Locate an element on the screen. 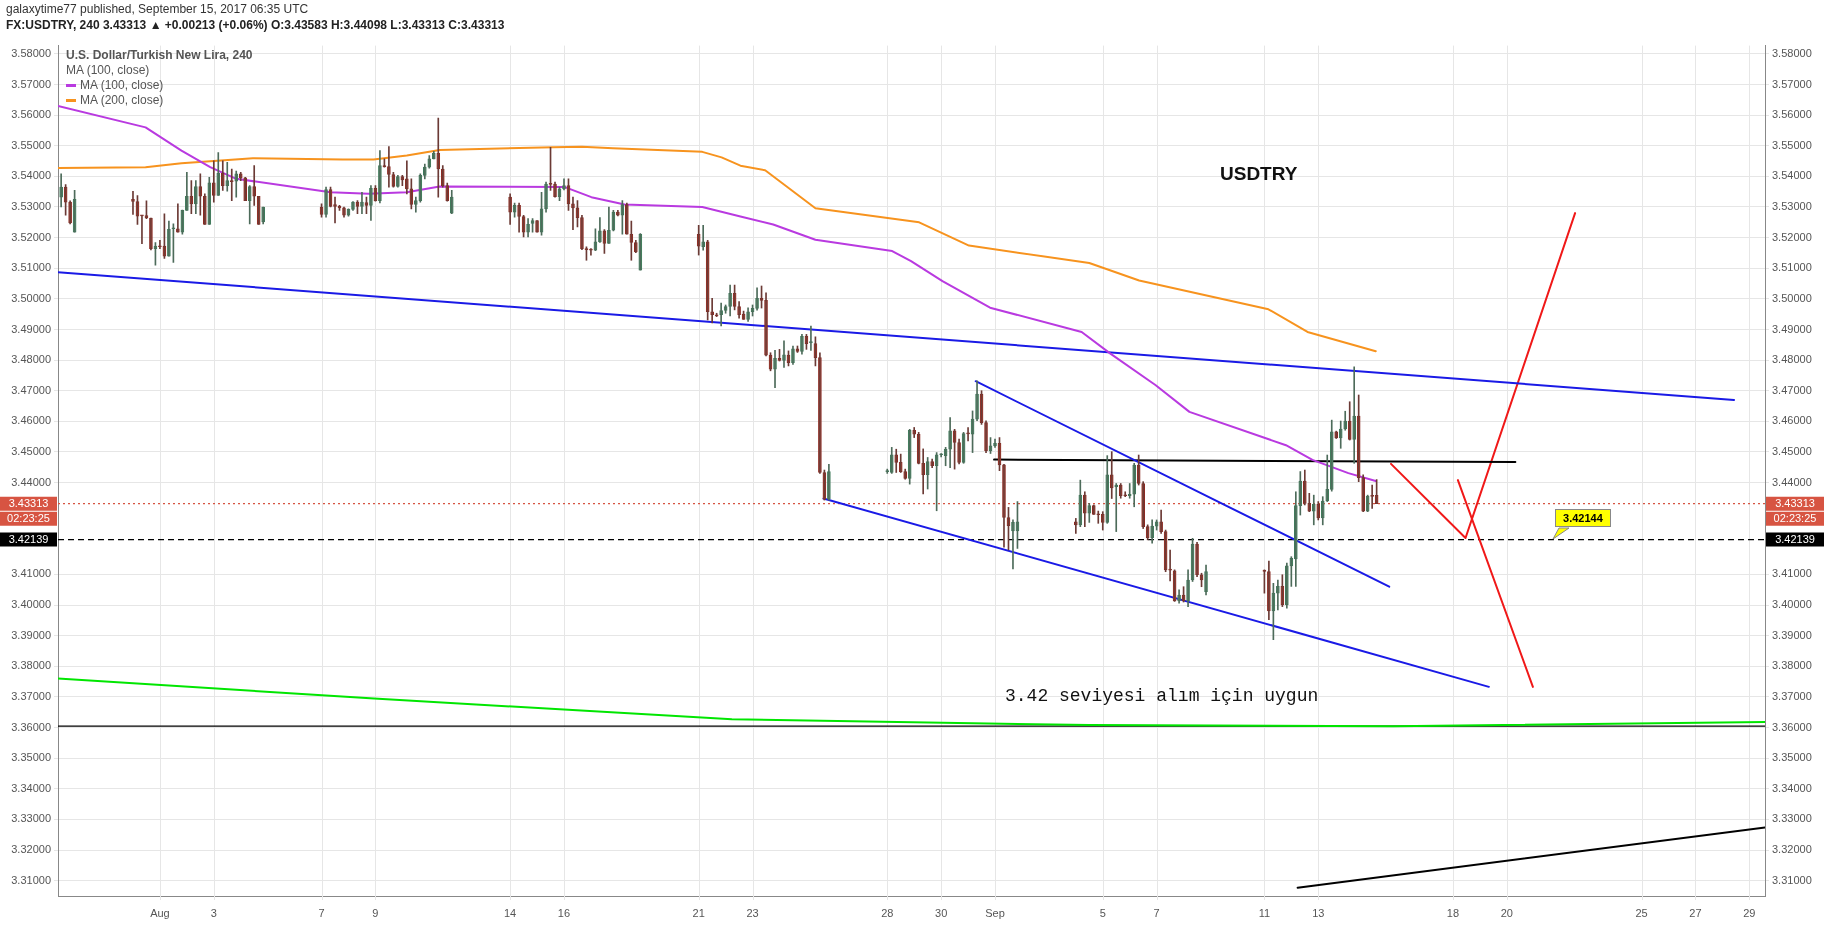 This screenshot has height=945, width=1824. x-tick-label: 5 is located at coordinates (1102, 912).